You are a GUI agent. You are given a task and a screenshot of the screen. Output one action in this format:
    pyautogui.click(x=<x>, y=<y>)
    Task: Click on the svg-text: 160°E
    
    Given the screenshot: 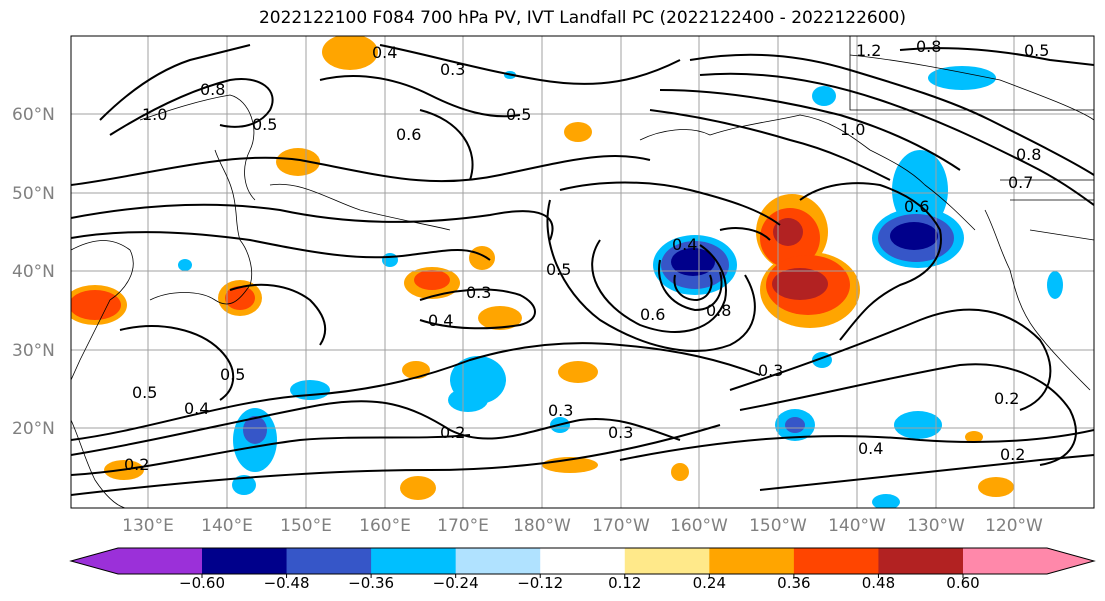 What is the action you would take?
    pyautogui.click(x=385, y=526)
    